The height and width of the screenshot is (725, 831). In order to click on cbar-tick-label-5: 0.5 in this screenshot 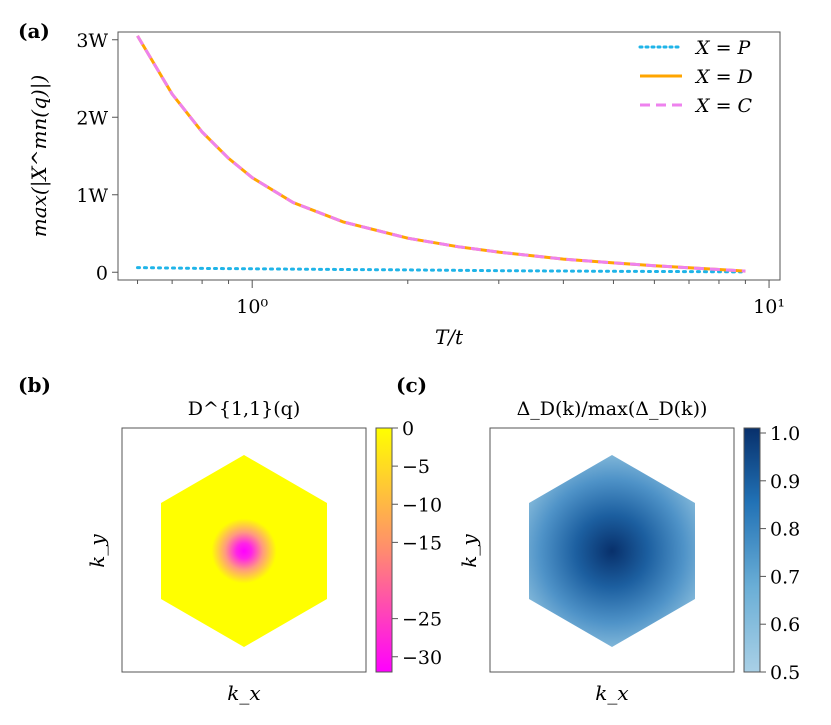, I will do `click(785, 673)`.